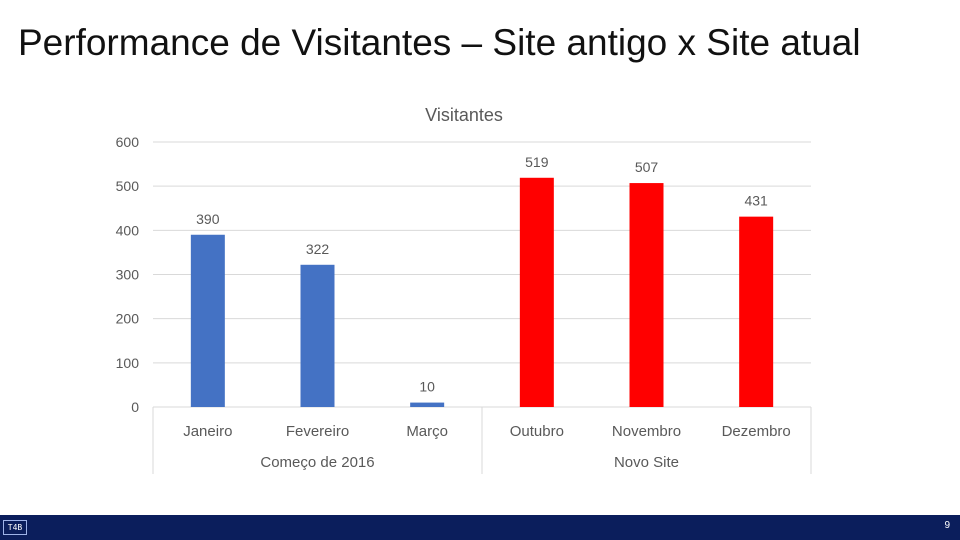 The width and height of the screenshot is (960, 540). Describe the element at coordinates (128, 186) in the screenshot. I see `y-tick-label: 500` at that location.